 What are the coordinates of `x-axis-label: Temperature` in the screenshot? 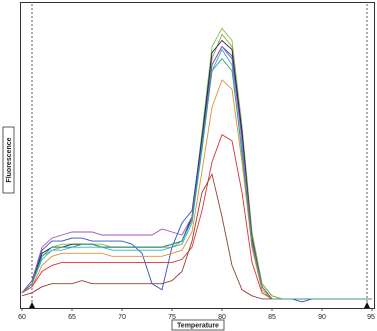 It's located at (198, 325).